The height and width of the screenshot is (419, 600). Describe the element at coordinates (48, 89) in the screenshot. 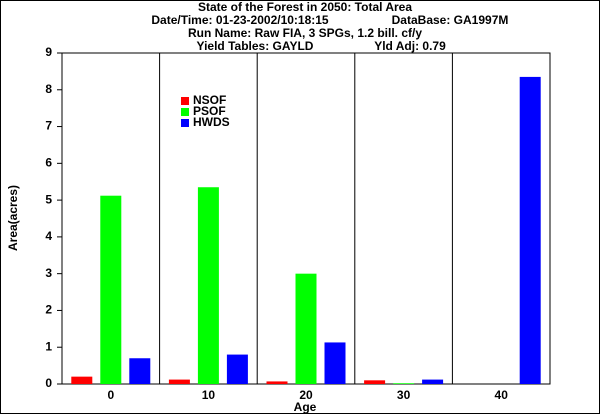

I see `y-tick-label: 8` at that location.